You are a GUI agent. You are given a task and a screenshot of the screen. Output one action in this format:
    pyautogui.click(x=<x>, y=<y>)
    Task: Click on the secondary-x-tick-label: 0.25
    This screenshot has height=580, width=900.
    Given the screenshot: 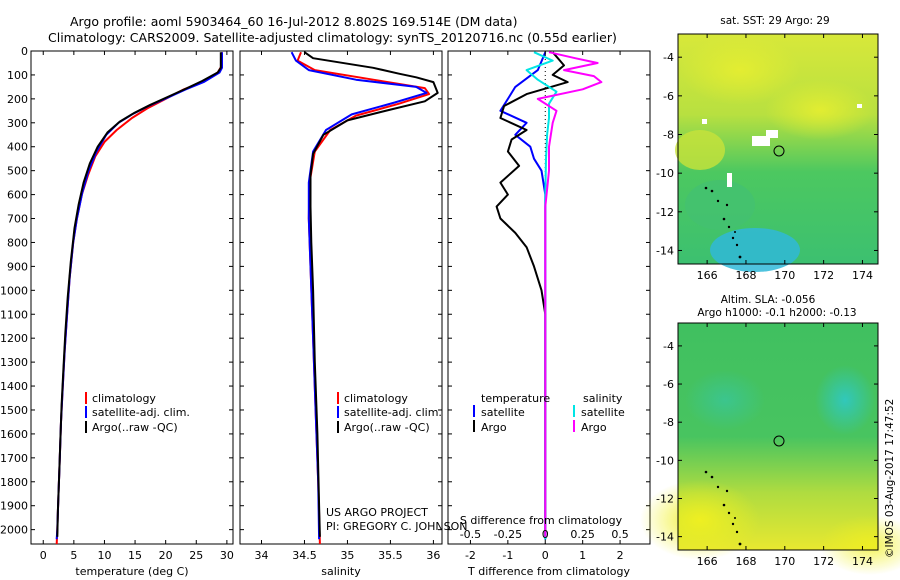 What is the action you would take?
    pyautogui.click(x=582, y=534)
    